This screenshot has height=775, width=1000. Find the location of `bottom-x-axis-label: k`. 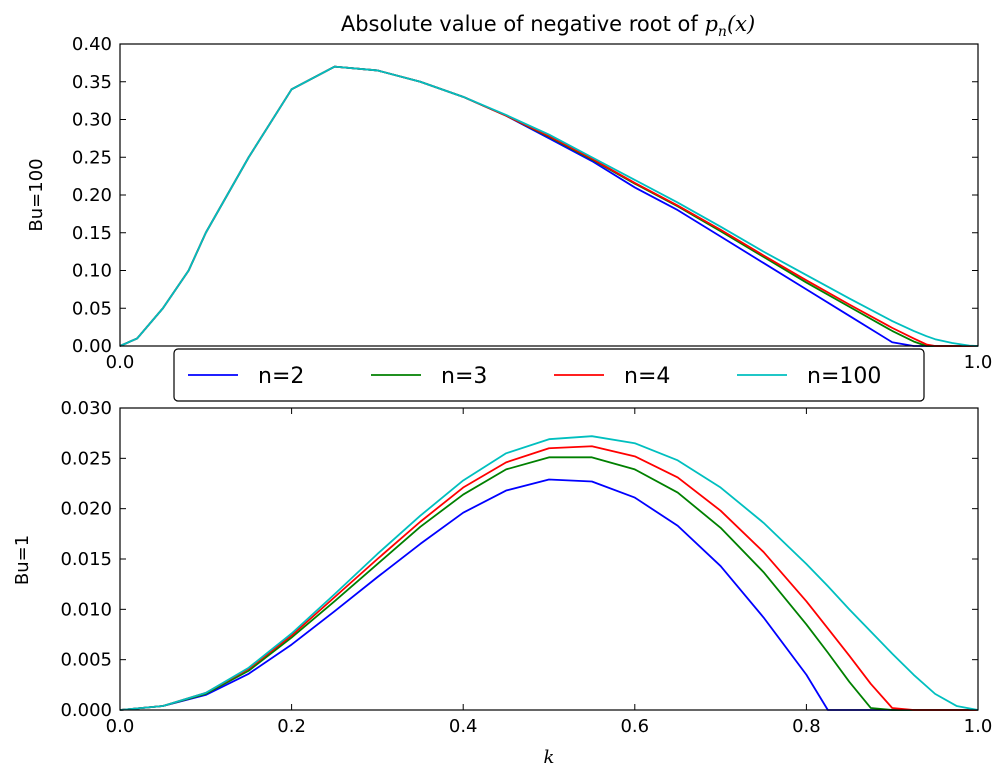

bottom-x-axis-label: k is located at coordinates (549, 757).